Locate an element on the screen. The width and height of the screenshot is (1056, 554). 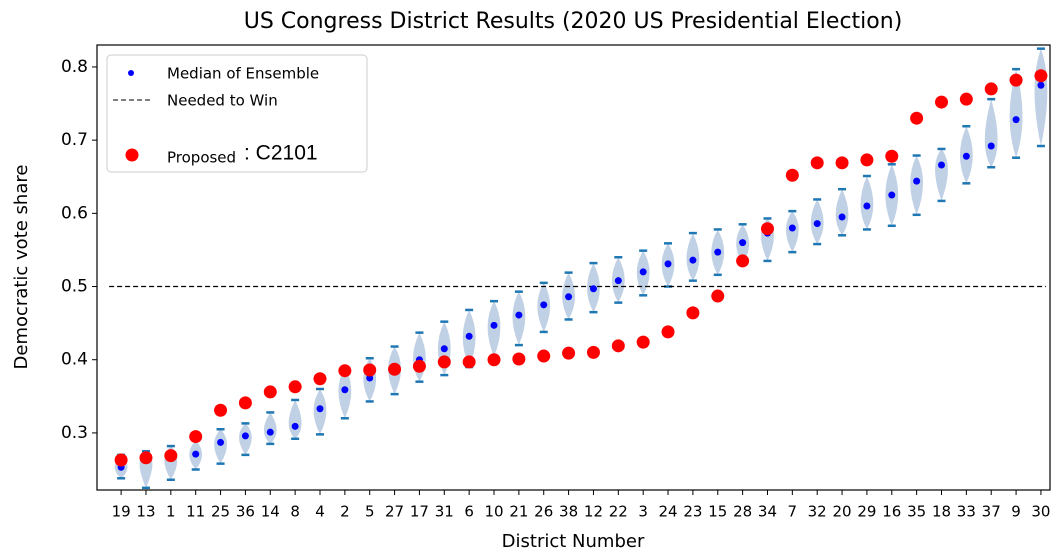
x-tick-label: 38 is located at coordinates (568, 512).